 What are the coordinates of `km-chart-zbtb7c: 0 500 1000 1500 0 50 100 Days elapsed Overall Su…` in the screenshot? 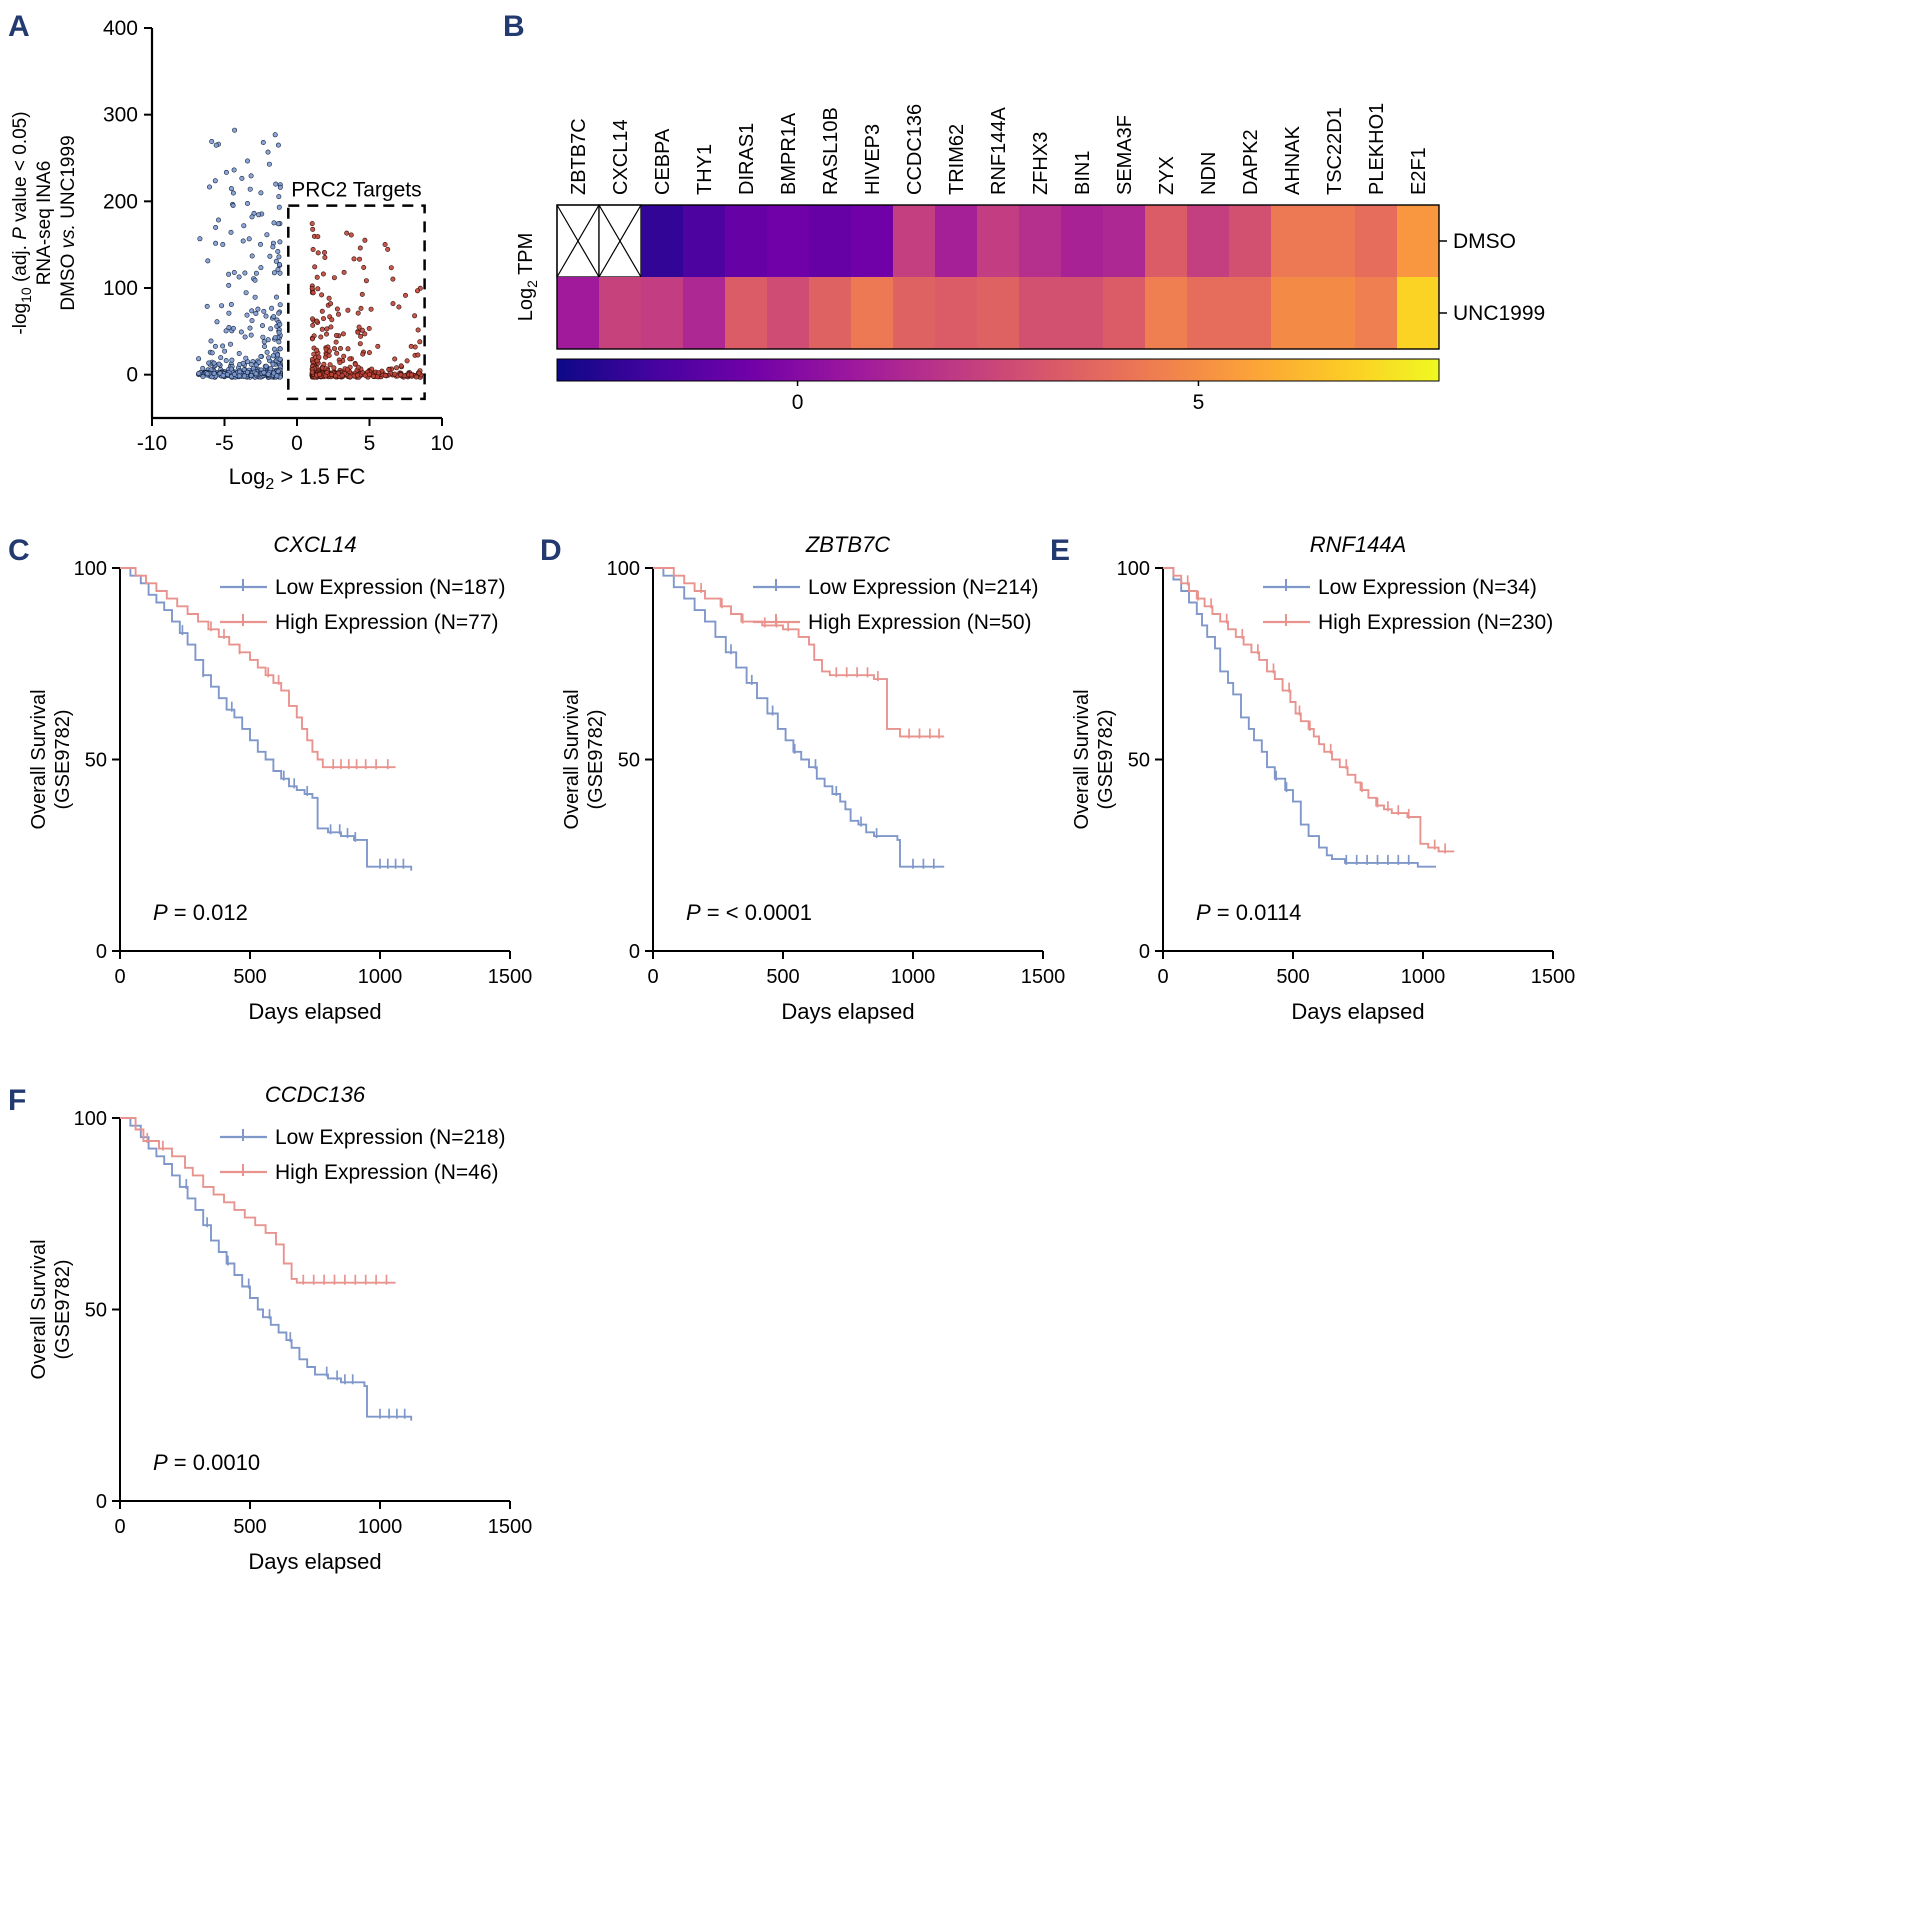 It's located at (813, 778).